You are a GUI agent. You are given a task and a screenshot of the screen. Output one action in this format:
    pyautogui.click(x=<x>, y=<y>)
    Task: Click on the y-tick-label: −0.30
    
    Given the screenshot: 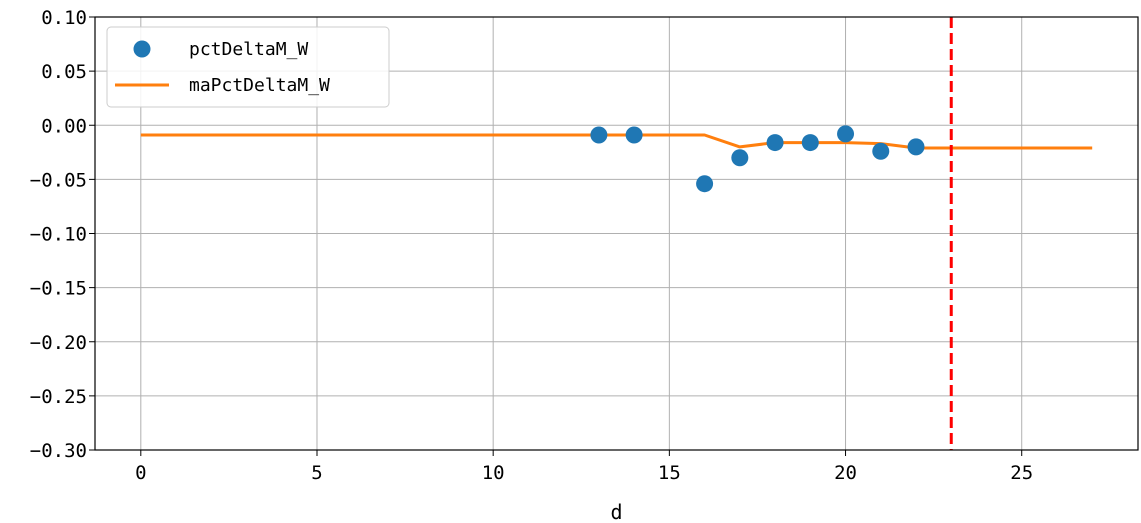 What is the action you would take?
    pyautogui.click(x=58, y=451)
    